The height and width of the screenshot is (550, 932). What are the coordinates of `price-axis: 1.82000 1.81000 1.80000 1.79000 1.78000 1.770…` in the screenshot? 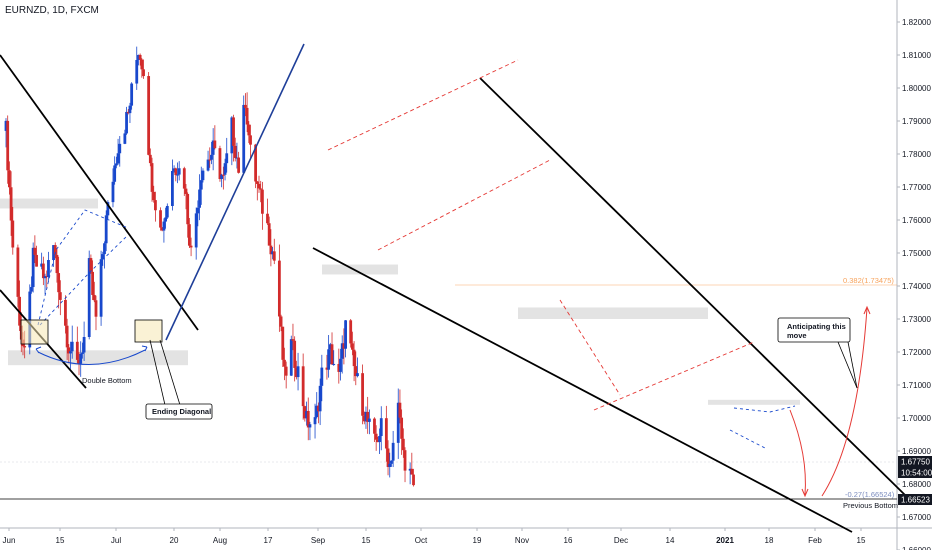 It's located at (914, 284).